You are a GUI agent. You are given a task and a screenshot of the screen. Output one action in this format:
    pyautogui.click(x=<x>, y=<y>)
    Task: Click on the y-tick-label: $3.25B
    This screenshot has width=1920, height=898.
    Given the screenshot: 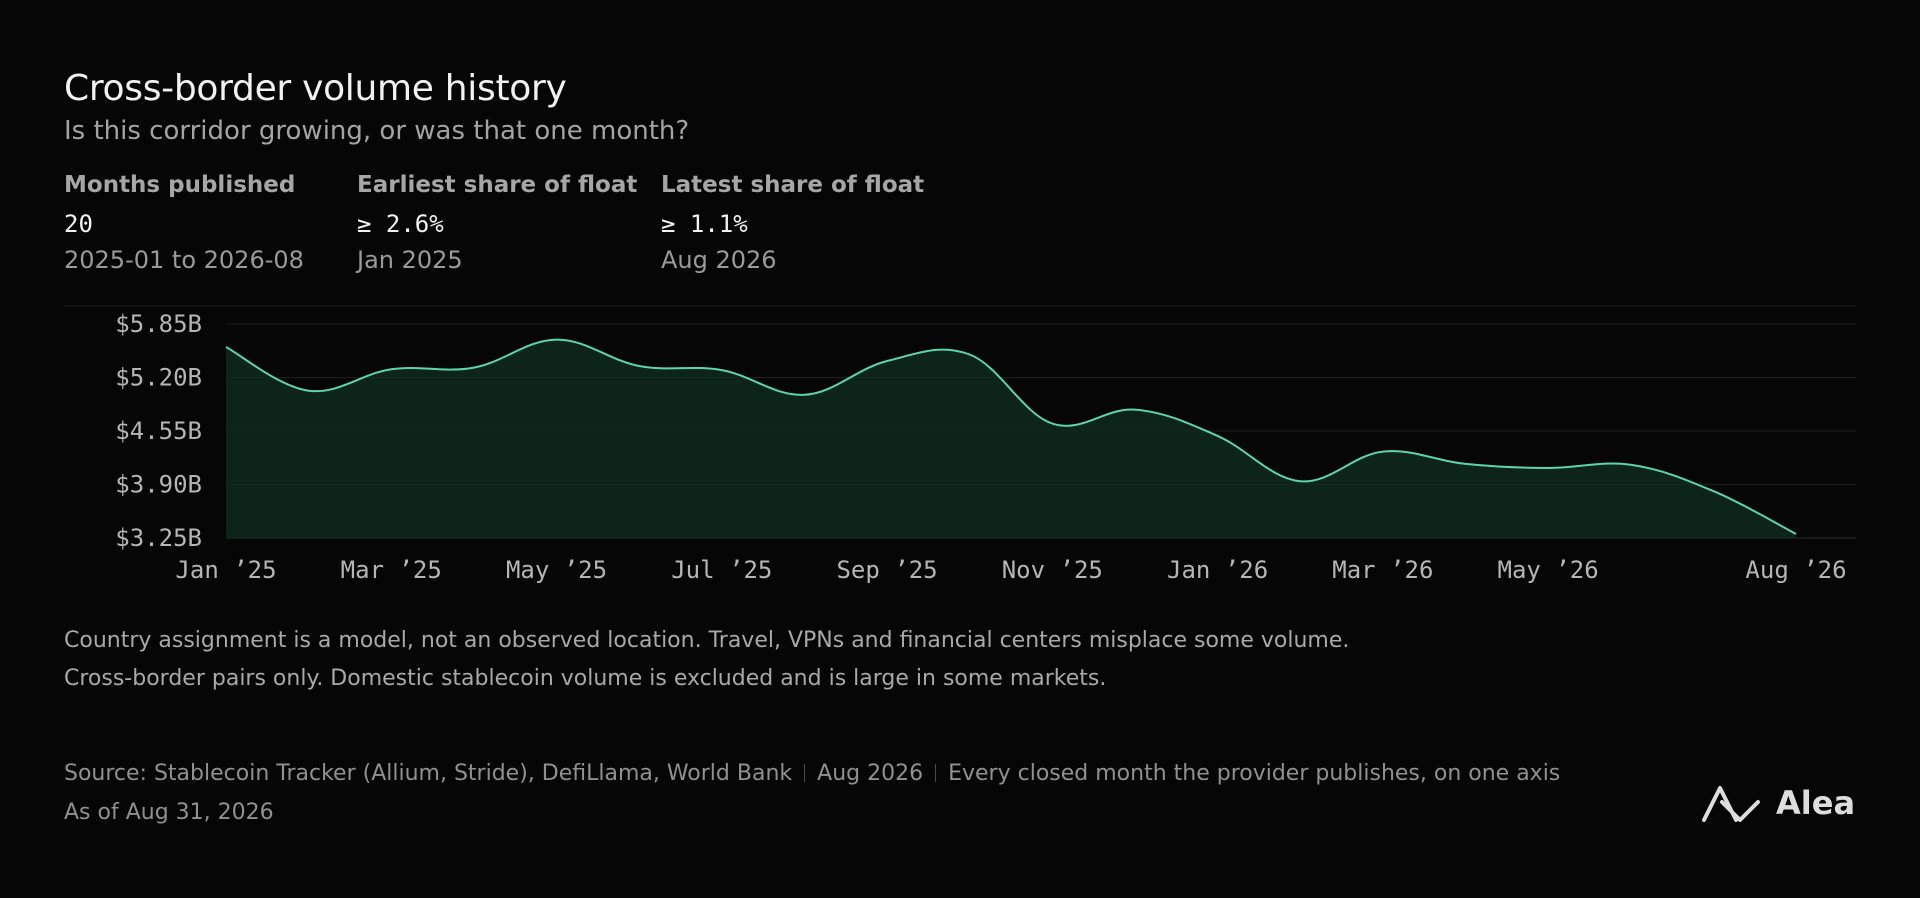 What is the action you would take?
    pyautogui.click(x=158, y=538)
    